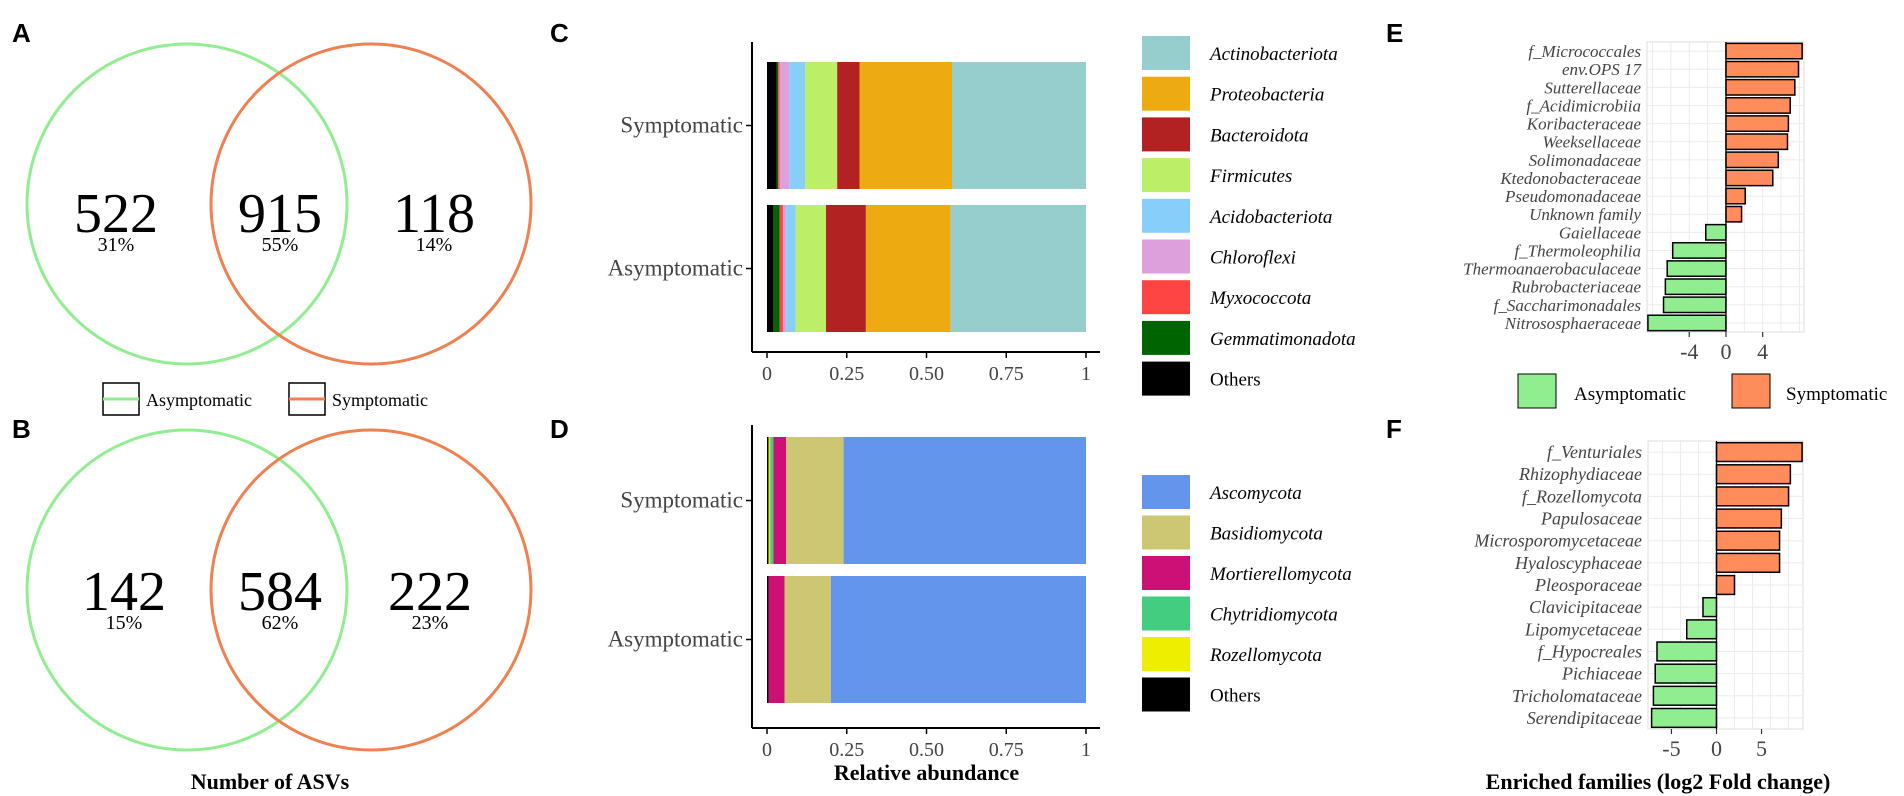 This screenshot has width=1904, height=796. Describe the element at coordinates (434, 214) in the screenshot. I see `venn-a-right-count: 118` at that location.